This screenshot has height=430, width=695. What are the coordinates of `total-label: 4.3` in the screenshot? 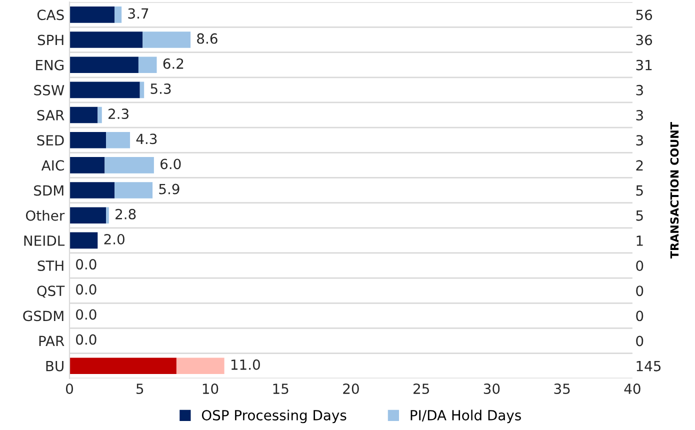 It's located at (146, 139).